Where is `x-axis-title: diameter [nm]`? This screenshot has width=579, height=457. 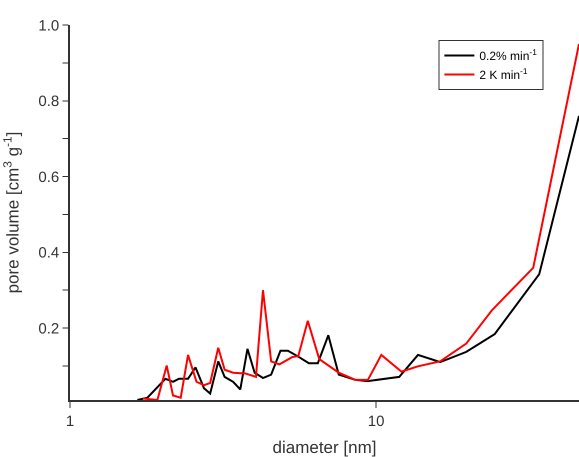 x-axis-title: diameter [nm] is located at coordinates (324, 447).